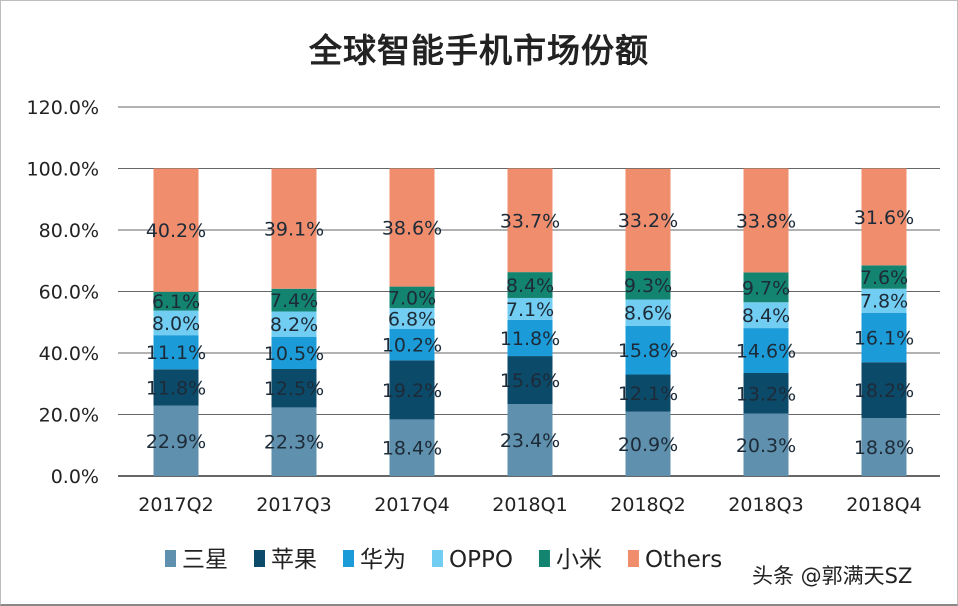 The image size is (958, 606). Describe the element at coordinates (765, 505) in the screenshot. I see `x-tick-label: 2018Q3` at that location.